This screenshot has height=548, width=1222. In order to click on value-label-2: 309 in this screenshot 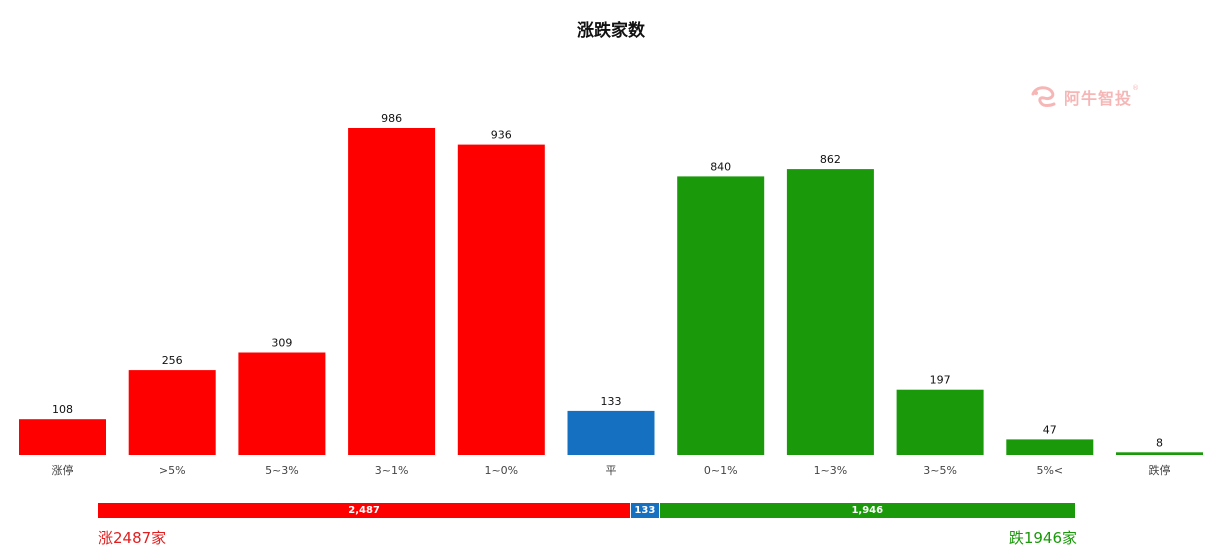, I will do `click(281, 343)`.